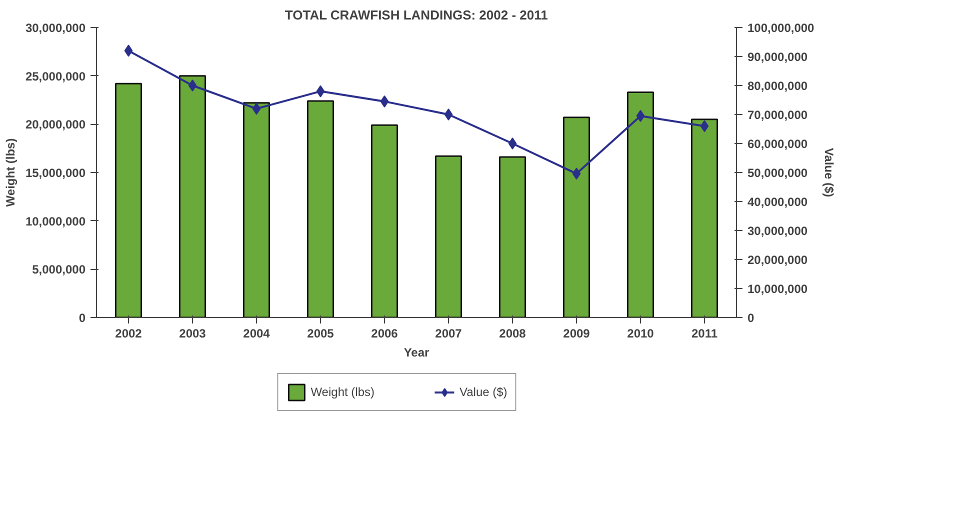 This screenshot has height=517, width=959. I want to click on y-tick-label: 20,000,000, so click(55, 125).